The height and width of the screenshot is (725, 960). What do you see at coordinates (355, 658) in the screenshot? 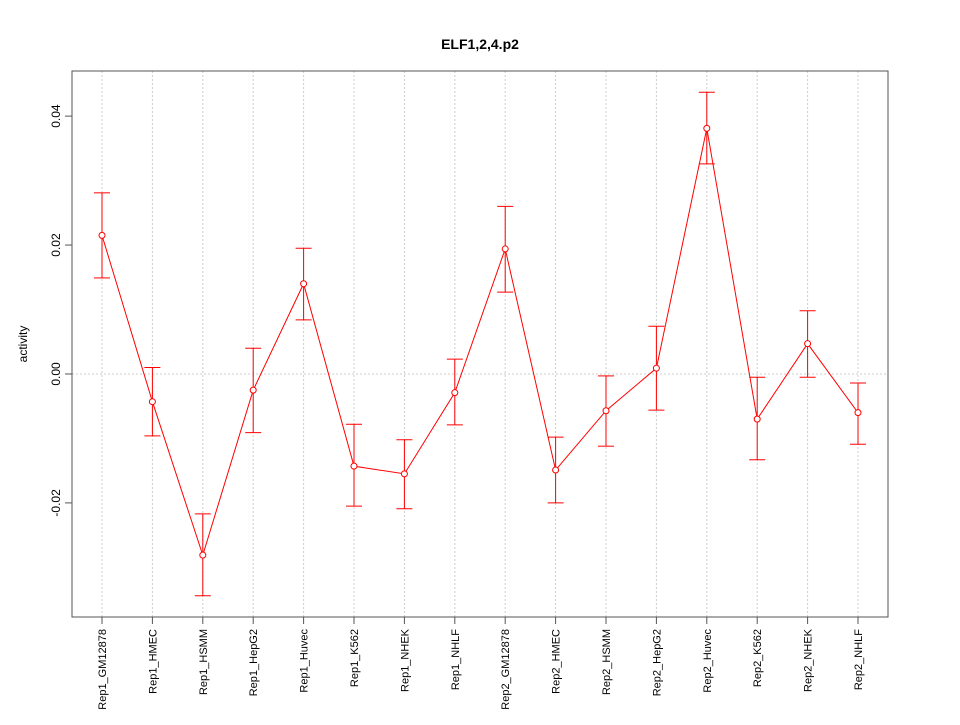
I see `x-tick-label: Rep1_K562` at bounding box center [355, 658].